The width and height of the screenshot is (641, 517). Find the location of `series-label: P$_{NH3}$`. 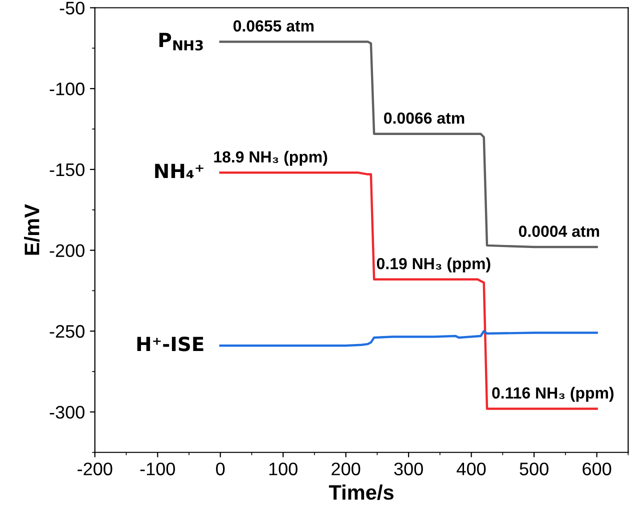

series-label: P$_{NH3}$ is located at coordinates (181, 41).